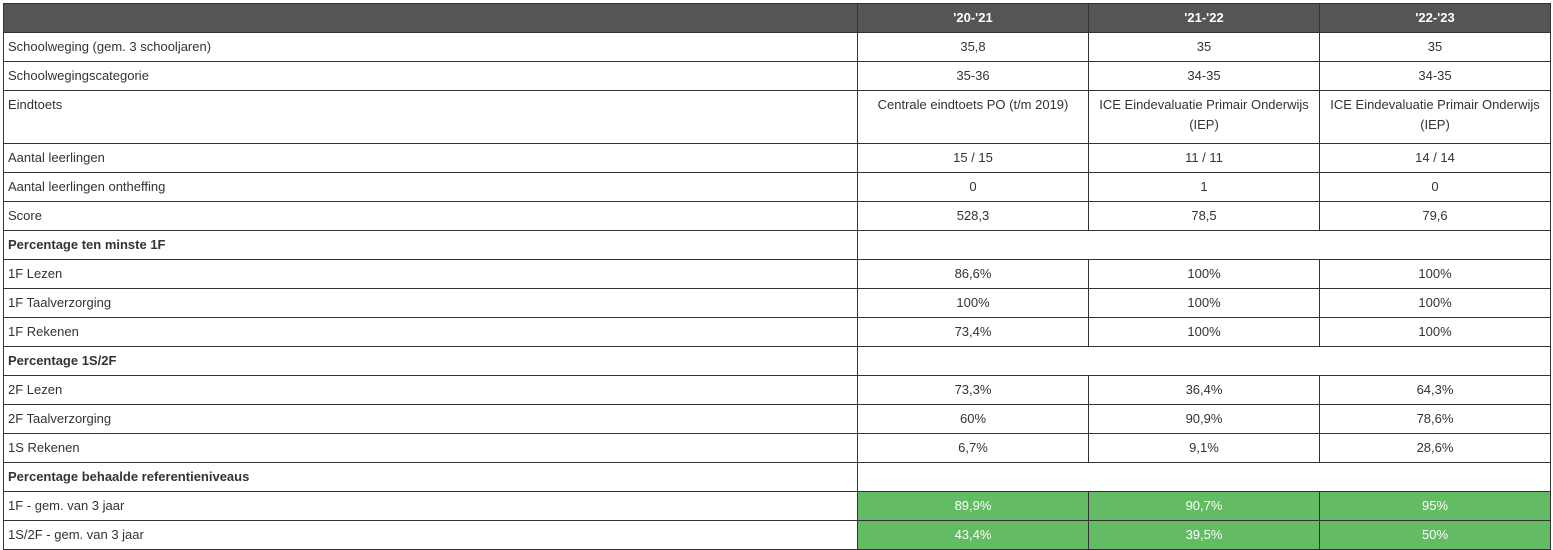 The height and width of the screenshot is (550, 1553). I want to click on highlight-cell-value: 50%, so click(1435, 535).